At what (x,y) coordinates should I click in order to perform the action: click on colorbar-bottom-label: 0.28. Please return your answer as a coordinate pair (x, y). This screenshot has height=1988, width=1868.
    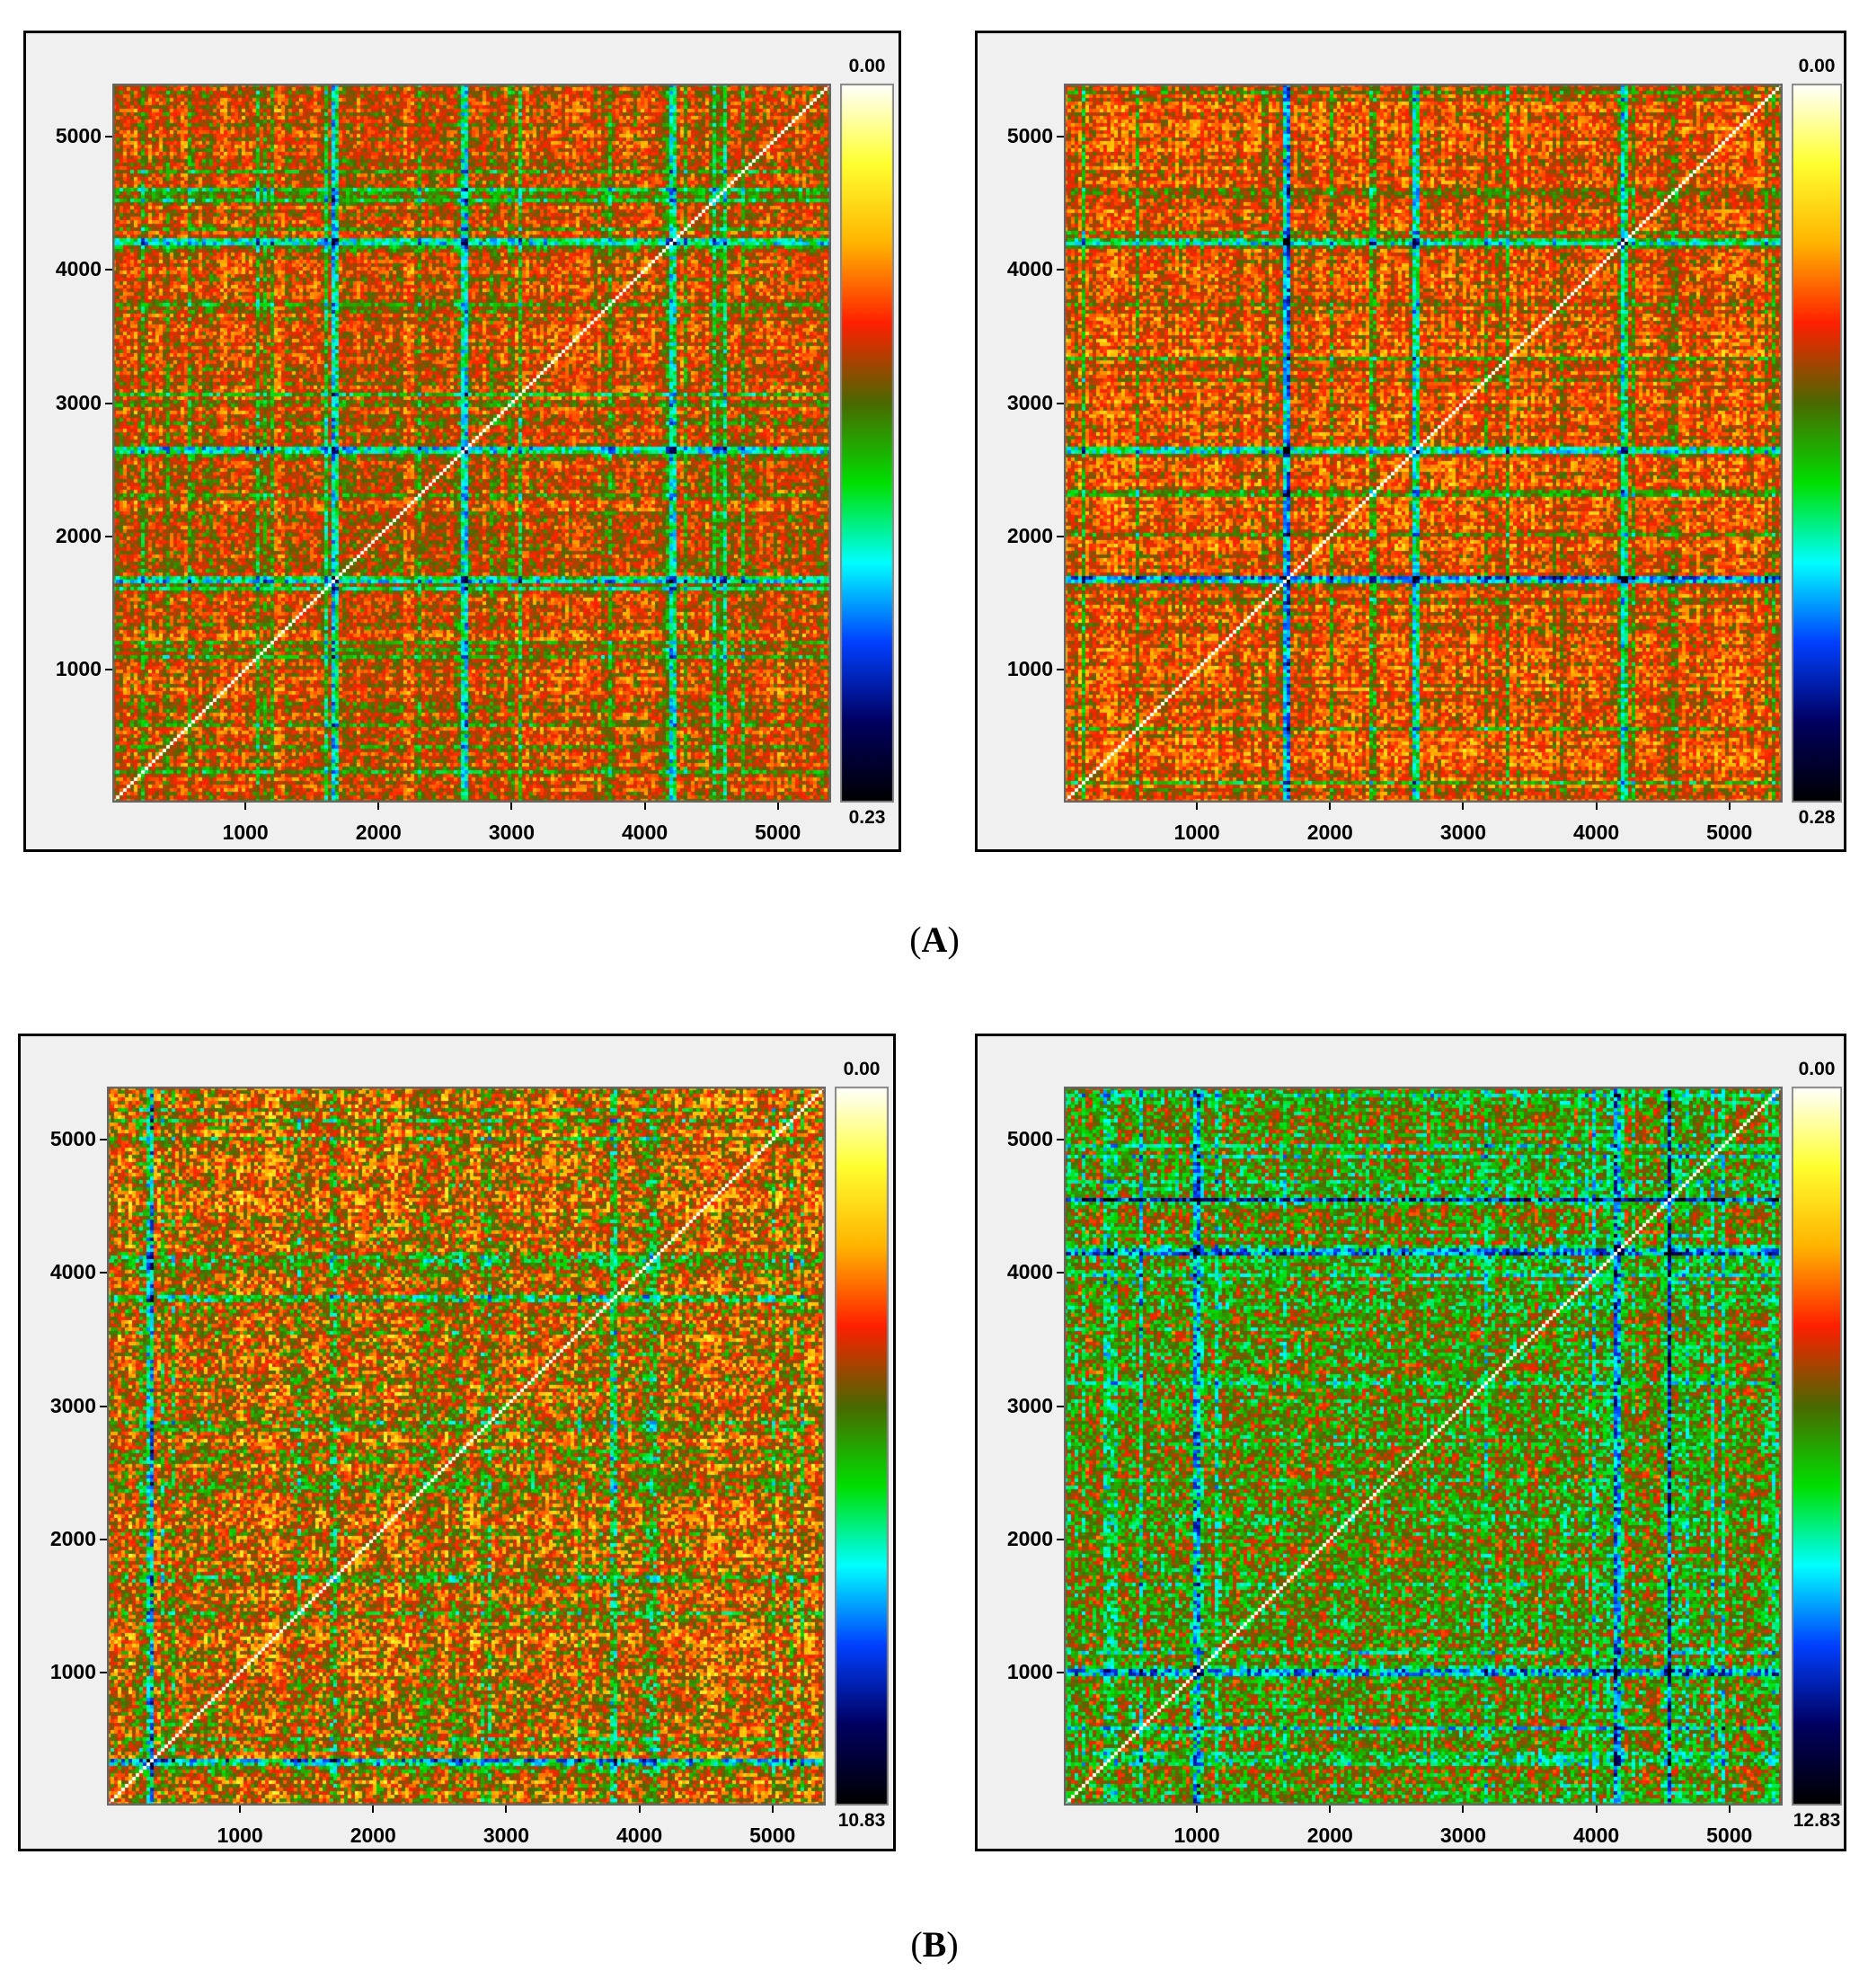
    Looking at the image, I should click on (1817, 817).